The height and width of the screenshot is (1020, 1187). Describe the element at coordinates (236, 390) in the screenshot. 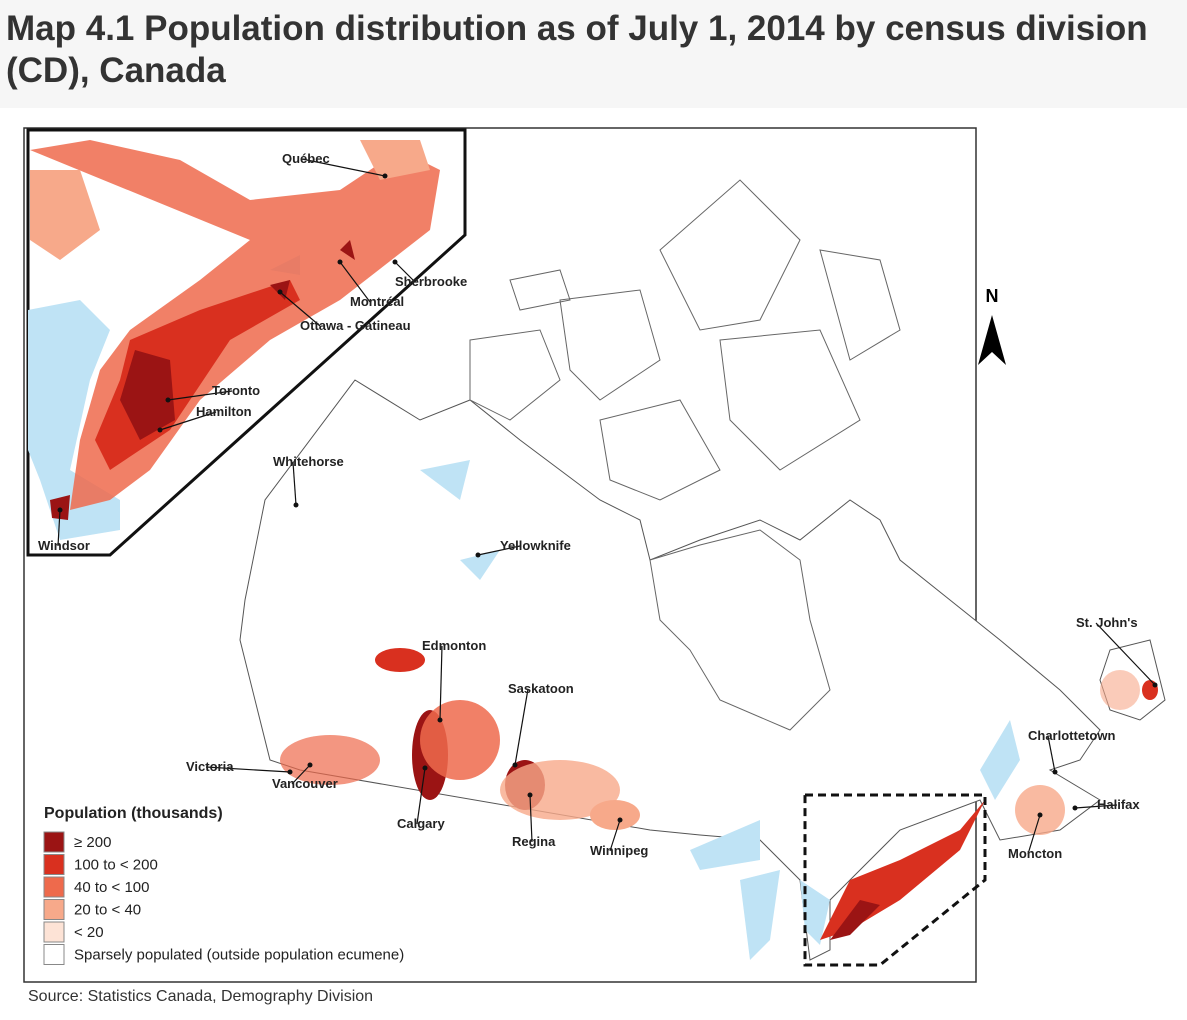

I see `city-label: Toronto` at that location.